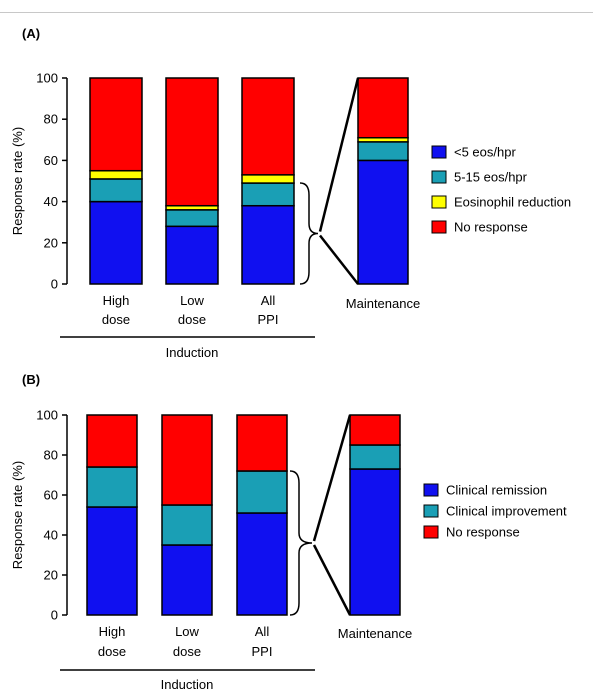 Image resolution: width=593 pixels, height=699 pixels. I want to click on top-divider, so click(296, 12).